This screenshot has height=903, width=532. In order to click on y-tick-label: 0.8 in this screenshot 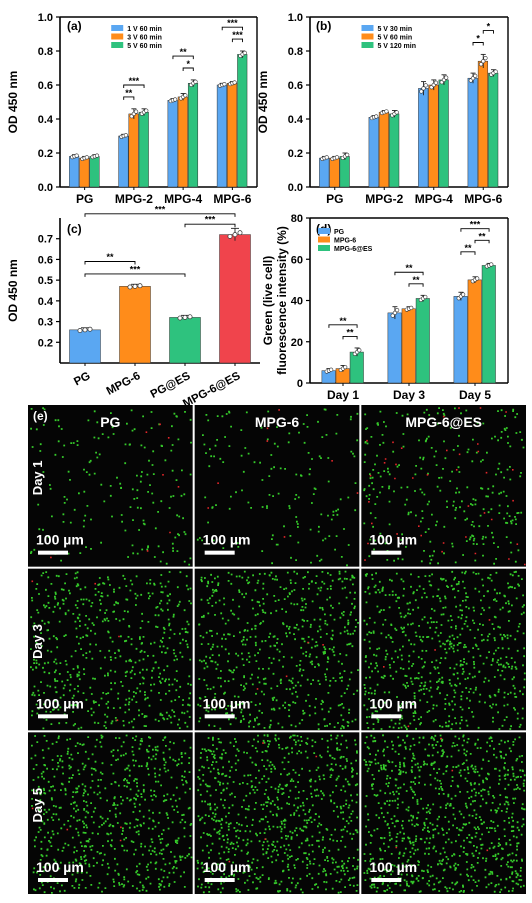, I will do `click(45, 52)`.